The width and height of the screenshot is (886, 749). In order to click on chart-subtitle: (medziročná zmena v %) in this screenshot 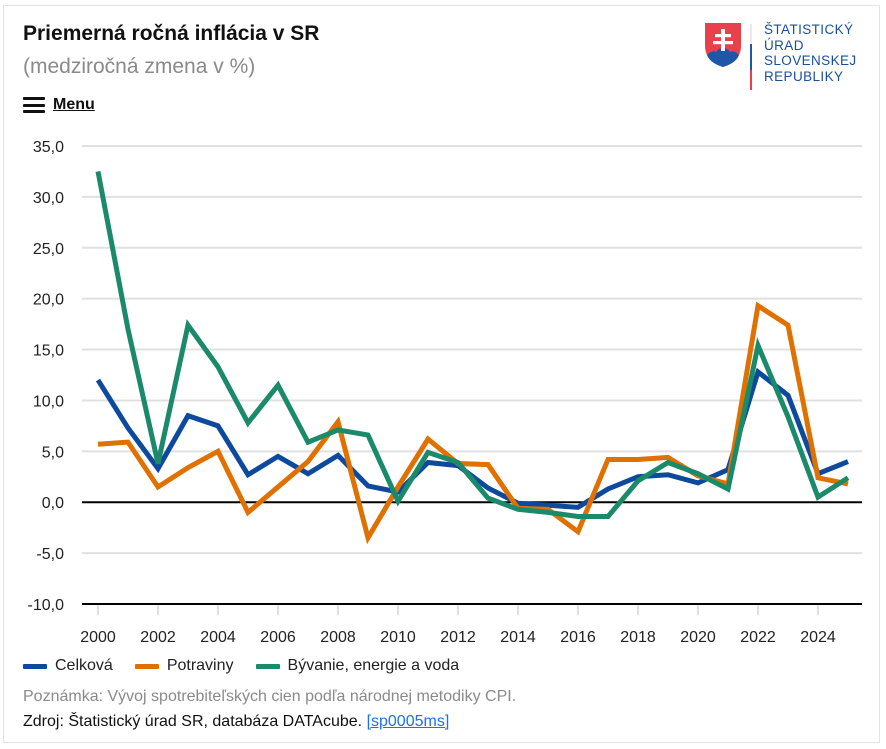, I will do `click(139, 66)`.